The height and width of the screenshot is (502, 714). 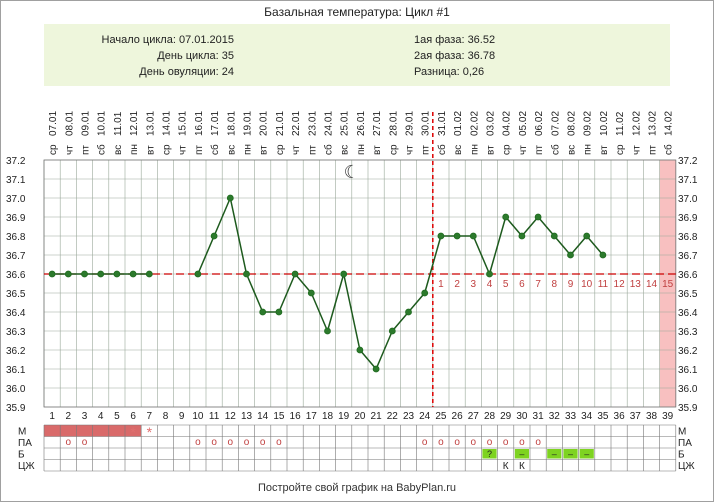 I want to click on y-tick-label-left: 36.6, so click(x=16, y=275).